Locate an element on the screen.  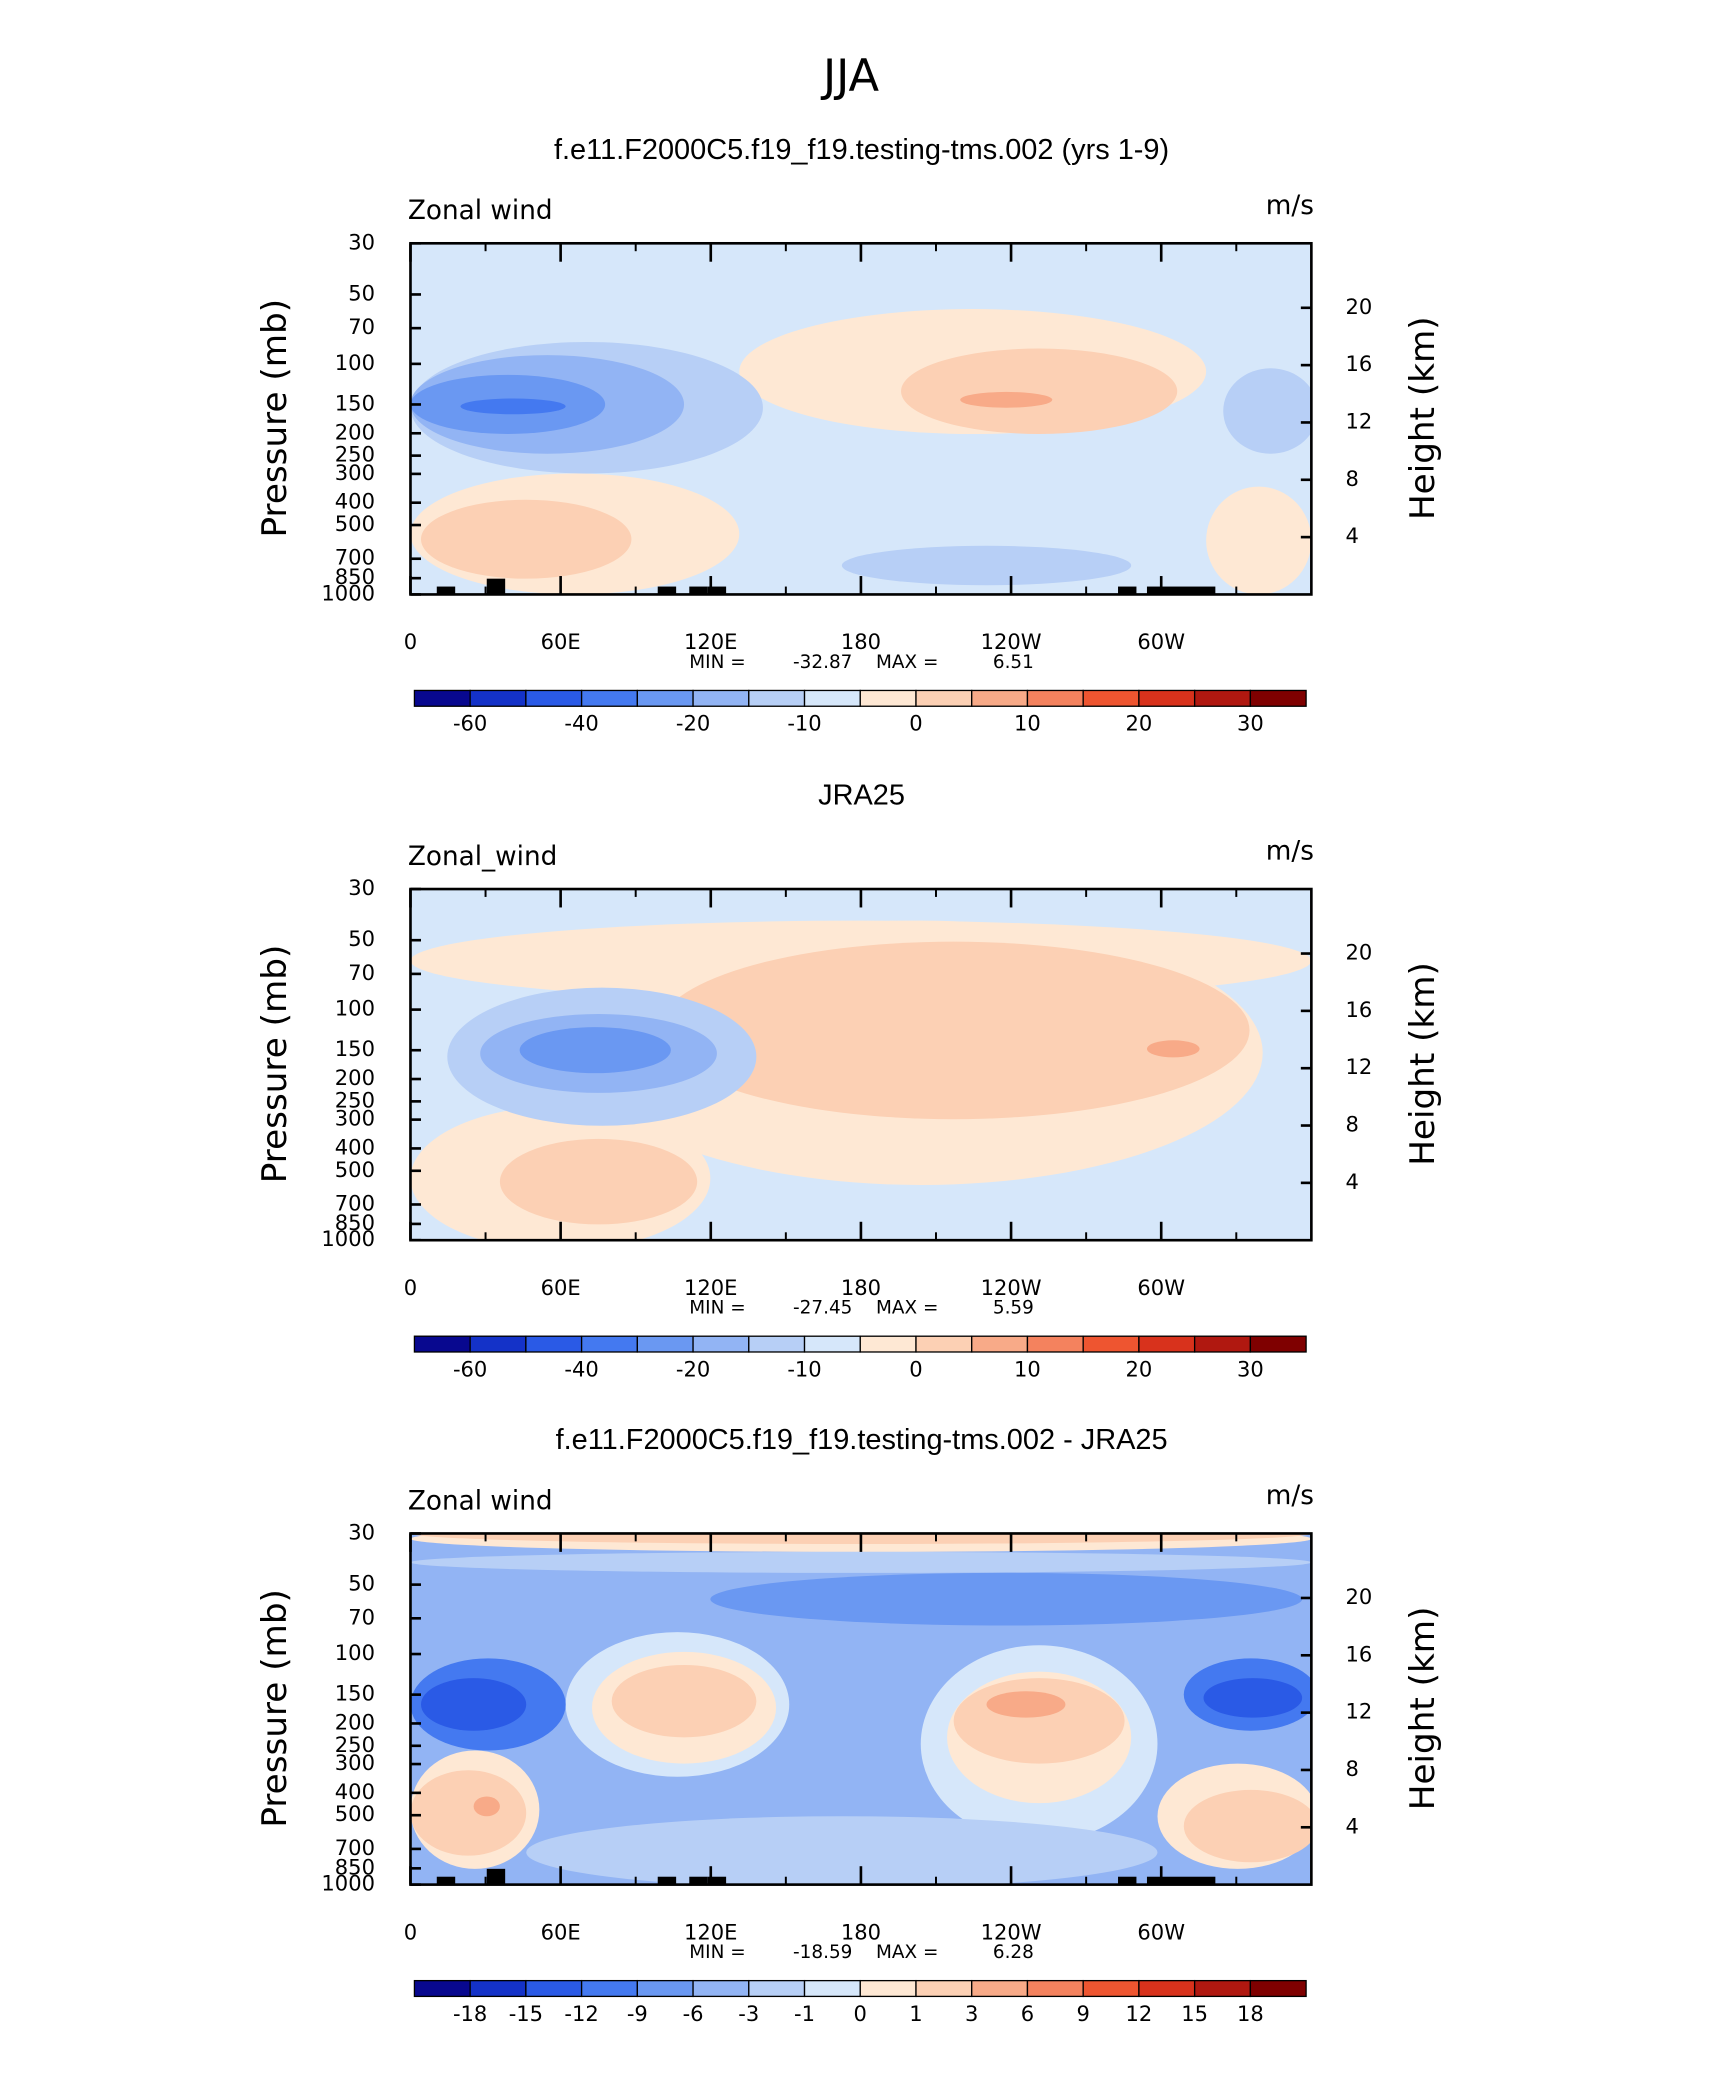
colorbar-label: 3 is located at coordinates (971, 2013).